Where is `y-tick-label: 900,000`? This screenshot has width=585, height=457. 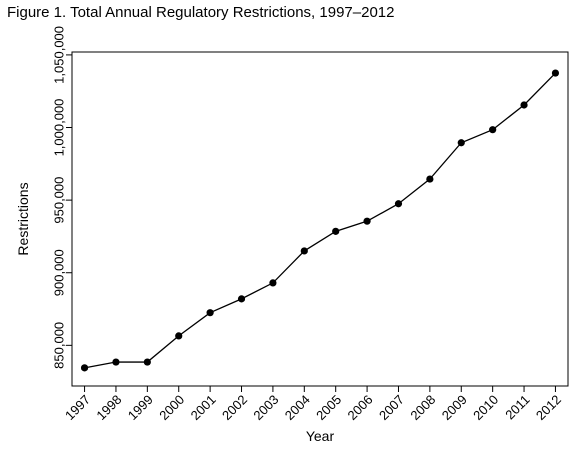 y-tick-label: 900,000 is located at coordinates (58, 272).